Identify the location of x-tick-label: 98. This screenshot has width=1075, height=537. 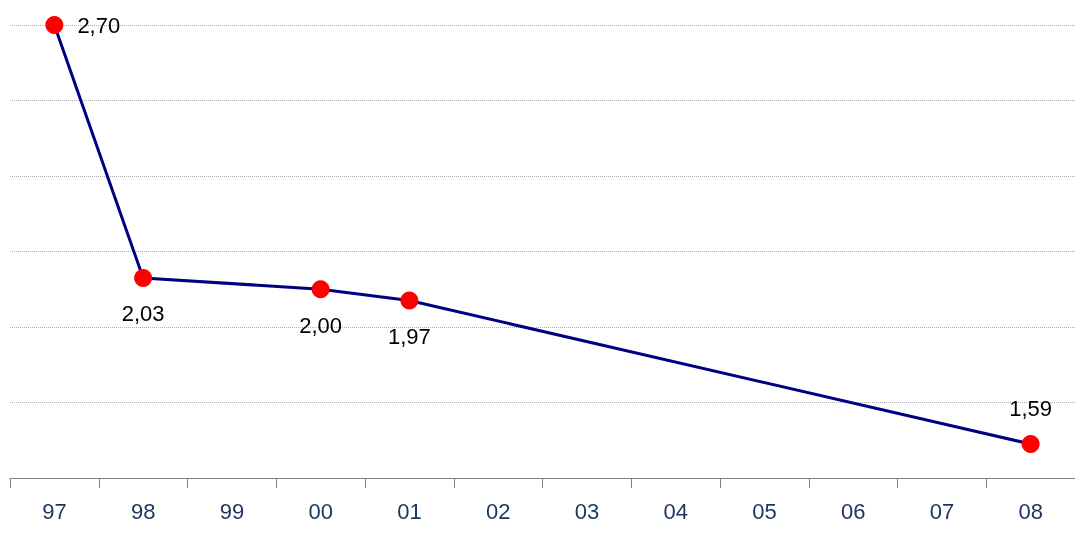
(143, 511).